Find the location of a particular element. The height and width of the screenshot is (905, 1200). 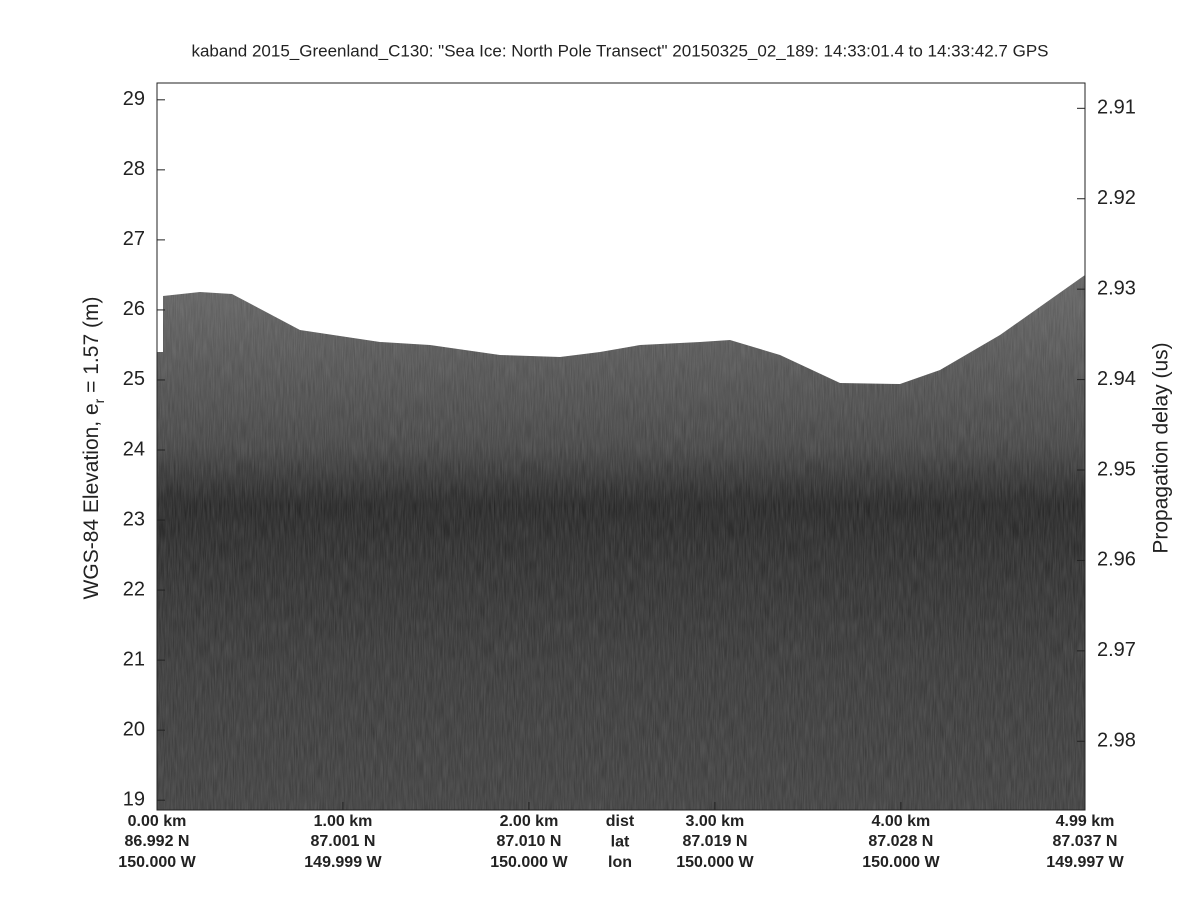

lat-label: 87.028 N is located at coordinates (900, 841).